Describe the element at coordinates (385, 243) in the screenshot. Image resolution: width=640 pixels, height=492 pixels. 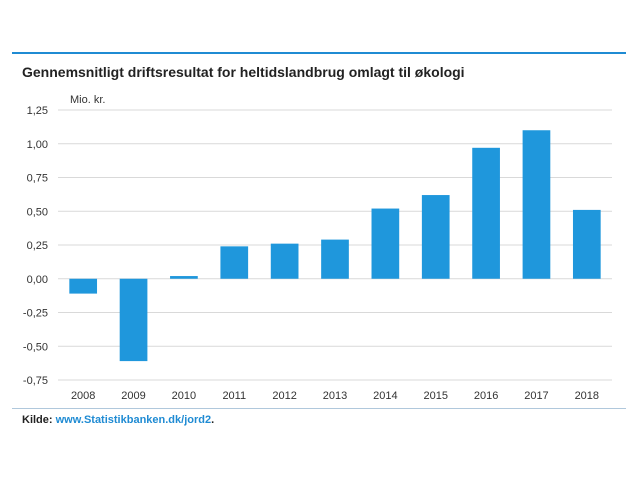
I see `bar-2014` at that location.